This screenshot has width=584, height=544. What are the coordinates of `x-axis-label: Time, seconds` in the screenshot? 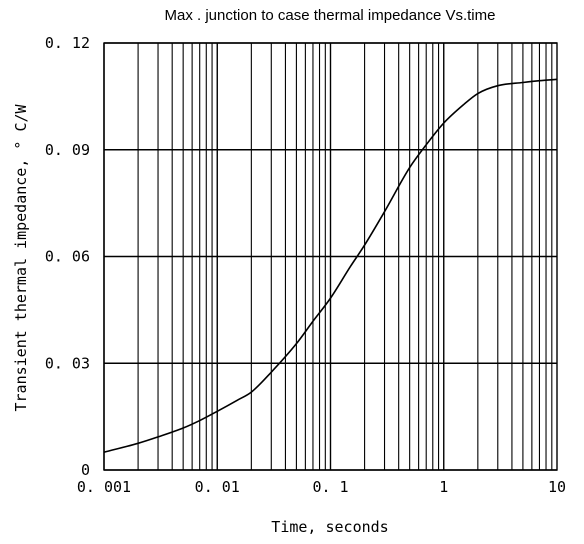 It's located at (329, 527).